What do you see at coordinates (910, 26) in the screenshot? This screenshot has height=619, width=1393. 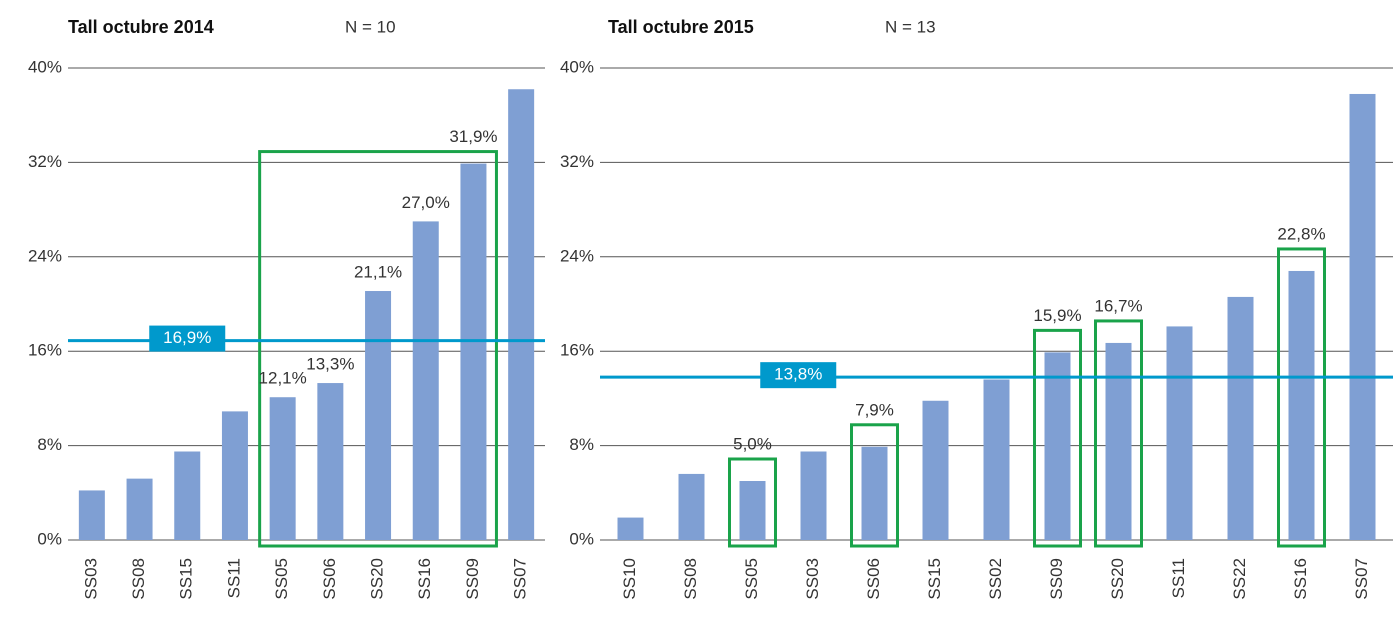 I see `chart-subtitle: N = 13` at bounding box center [910, 26].